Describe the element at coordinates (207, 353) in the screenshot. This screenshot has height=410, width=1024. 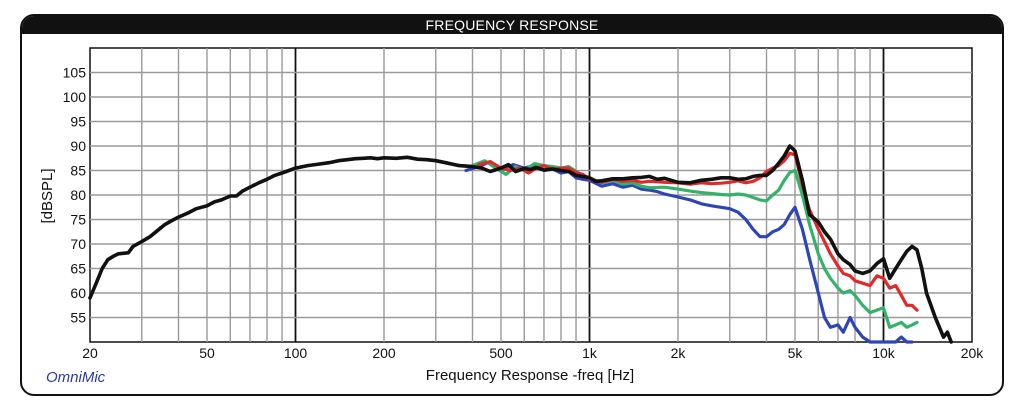
I see `x-tick-label: 50` at that location.